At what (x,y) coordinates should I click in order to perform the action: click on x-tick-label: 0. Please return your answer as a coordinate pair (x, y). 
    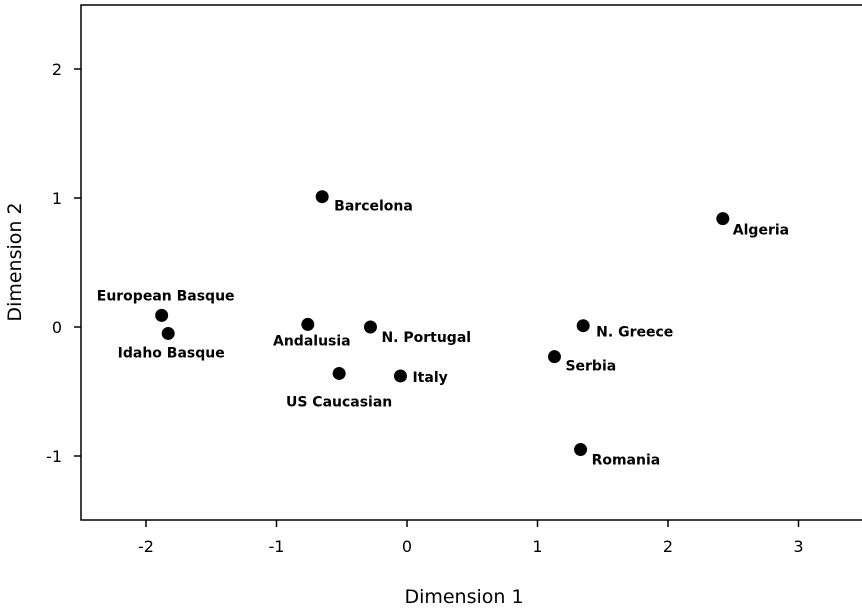
    Looking at the image, I should click on (407, 546).